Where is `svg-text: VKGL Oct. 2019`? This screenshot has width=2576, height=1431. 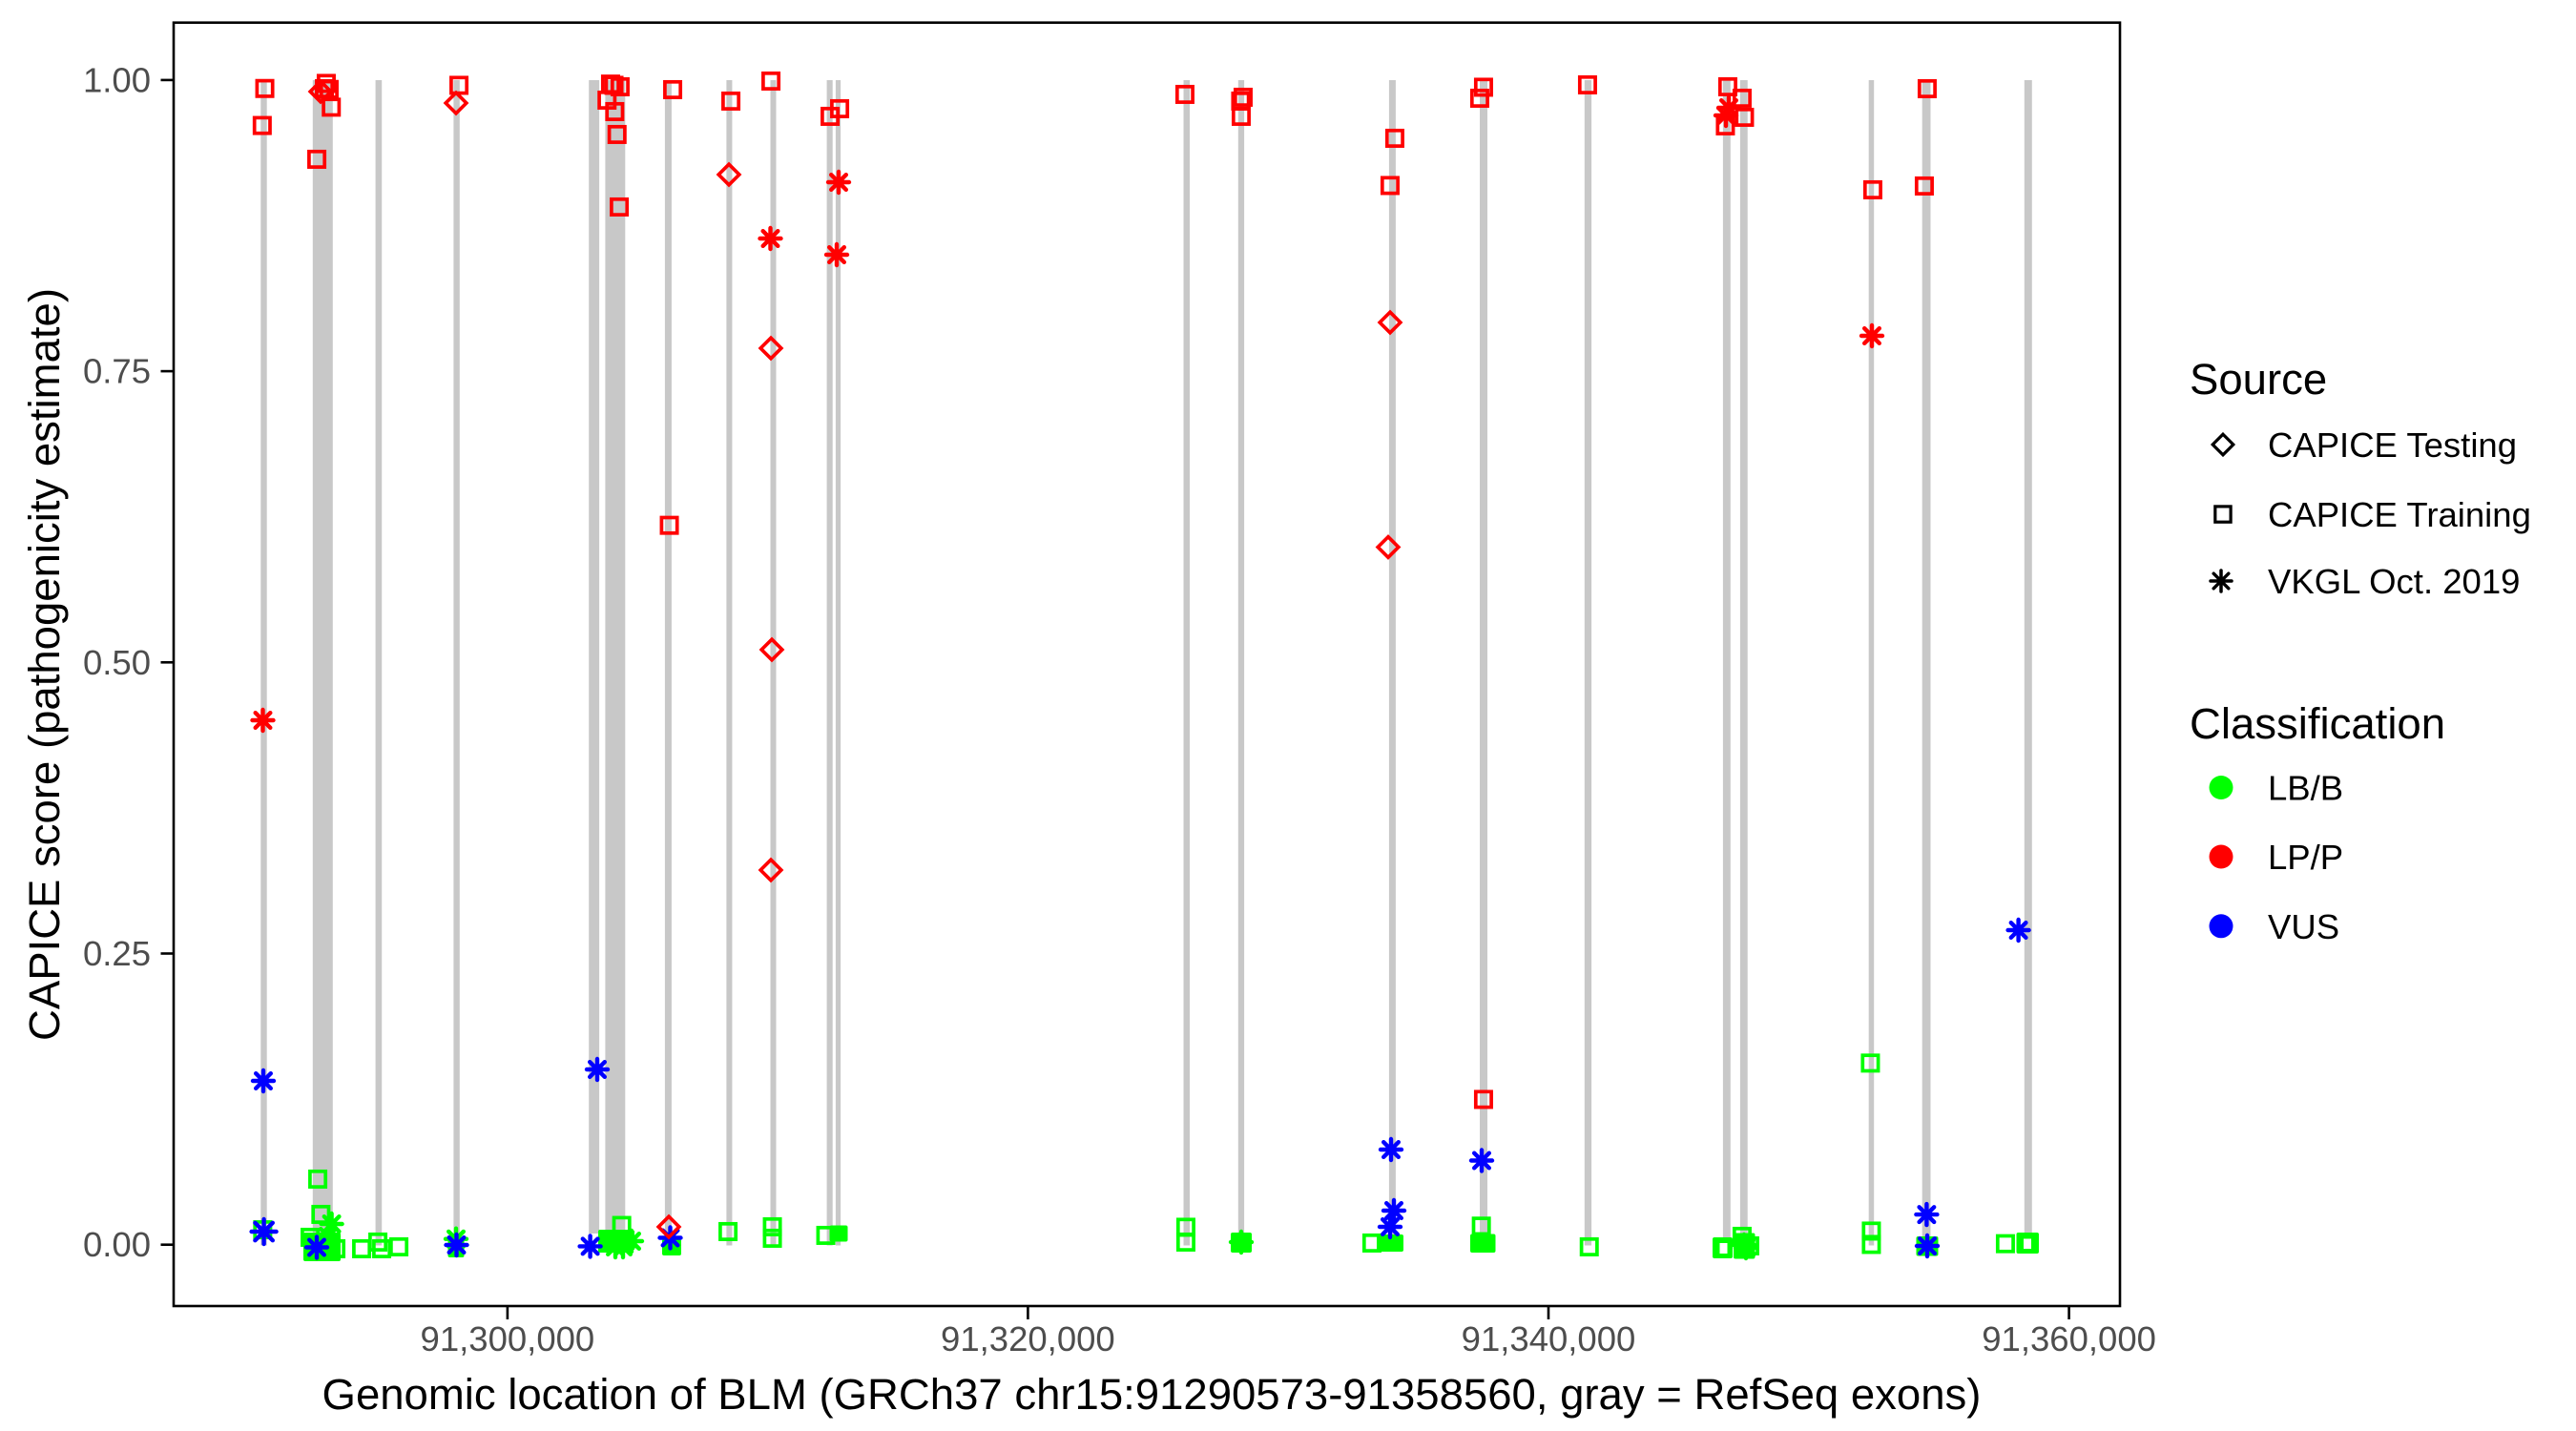
svg-text: VKGL Oct. 2019 is located at coordinates (2394, 581).